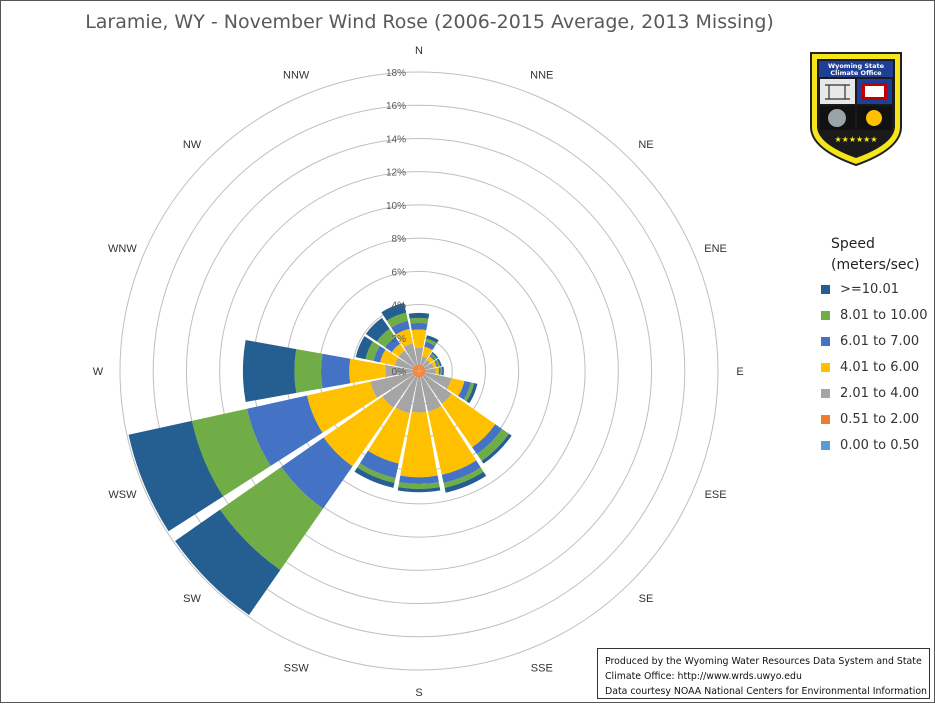  I want to click on direction-label-ne: NE, so click(645, 145).